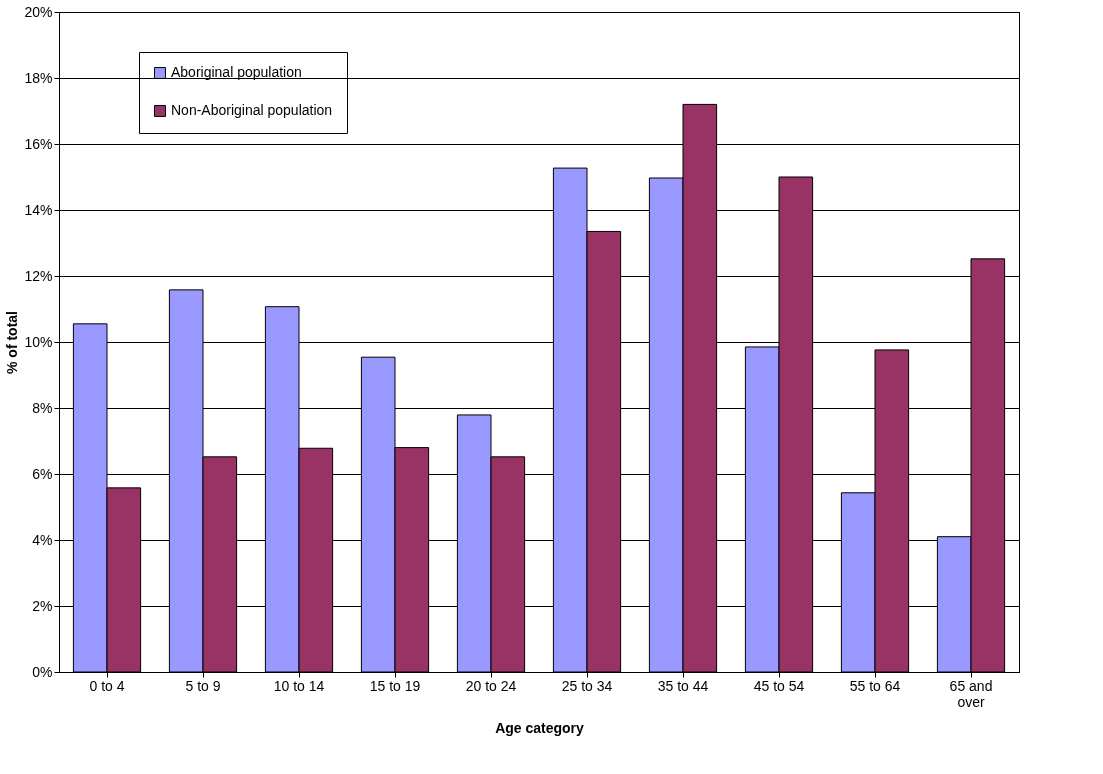 This screenshot has height=774, width=1103. I want to click on y-tick-label: 18%, so click(38, 77).